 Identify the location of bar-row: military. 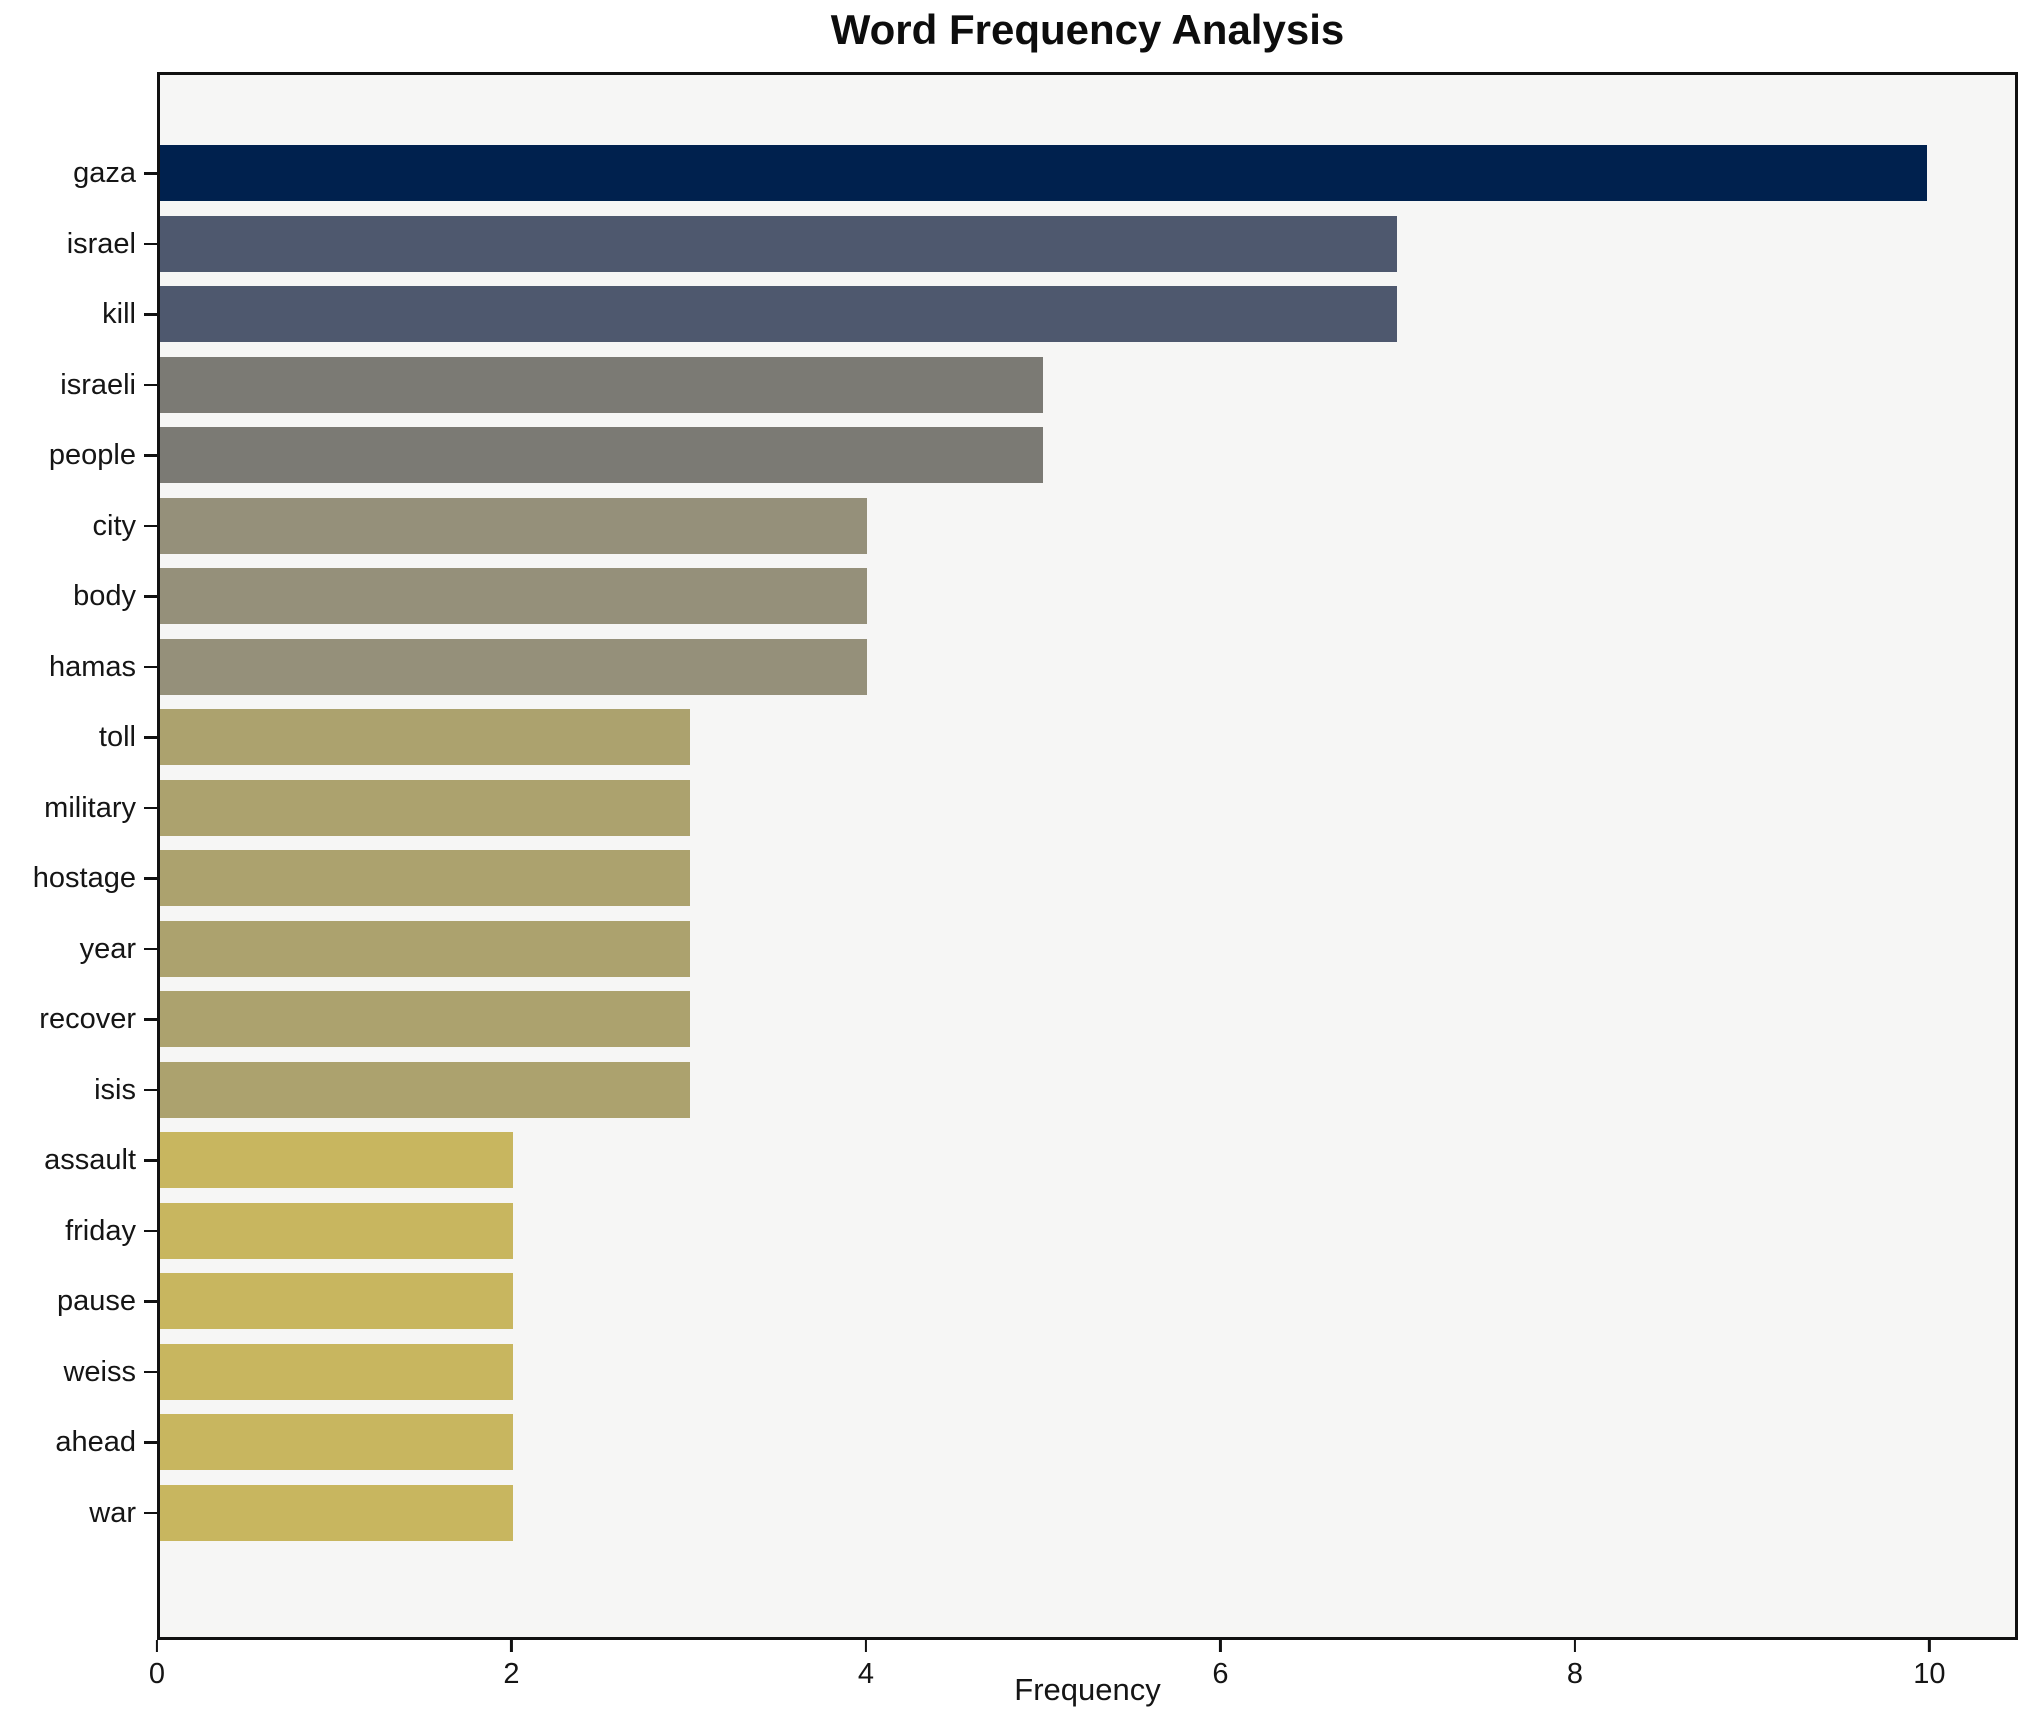
(1029, 808).